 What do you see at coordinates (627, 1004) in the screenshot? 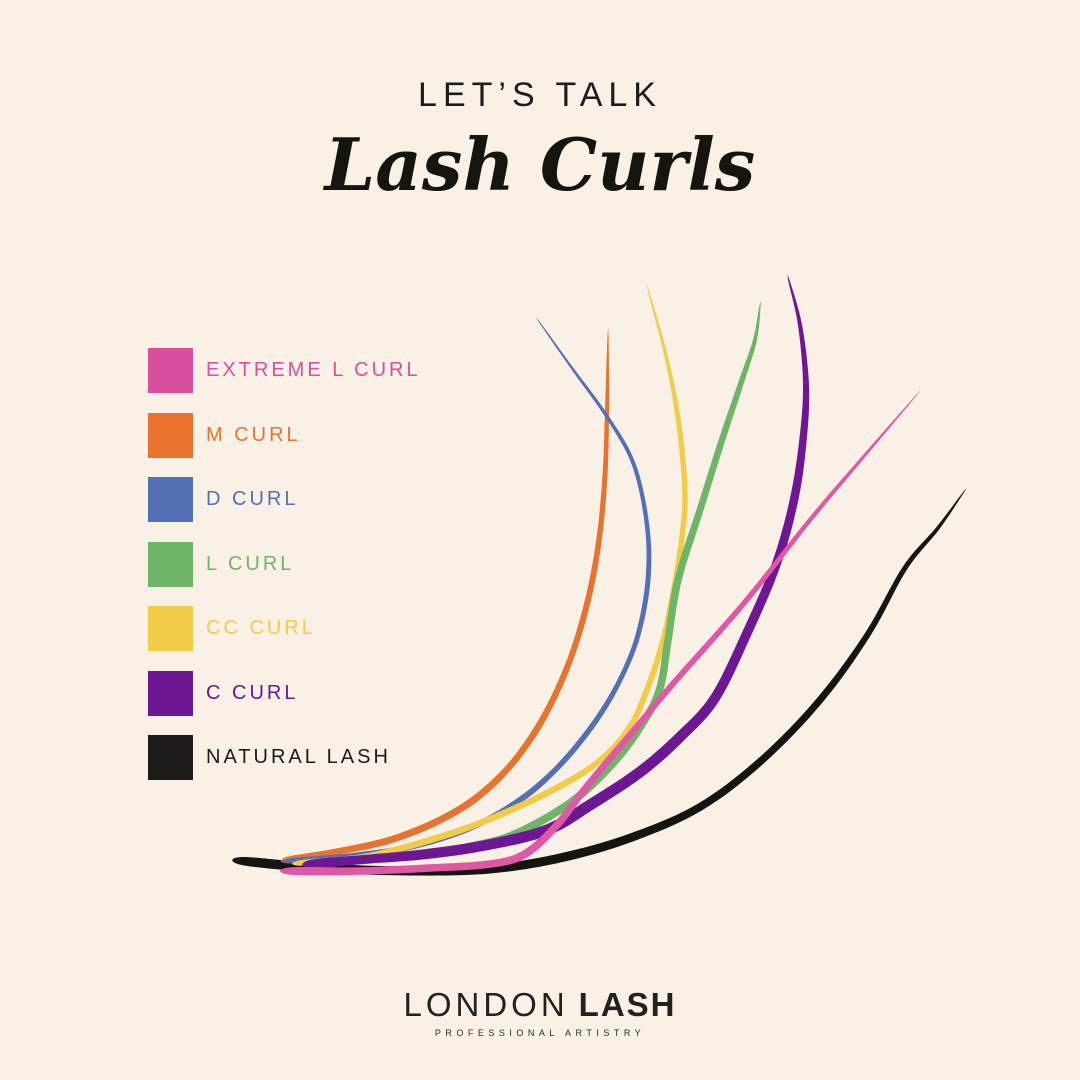
I see `brand-word-lash: LASH` at bounding box center [627, 1004].